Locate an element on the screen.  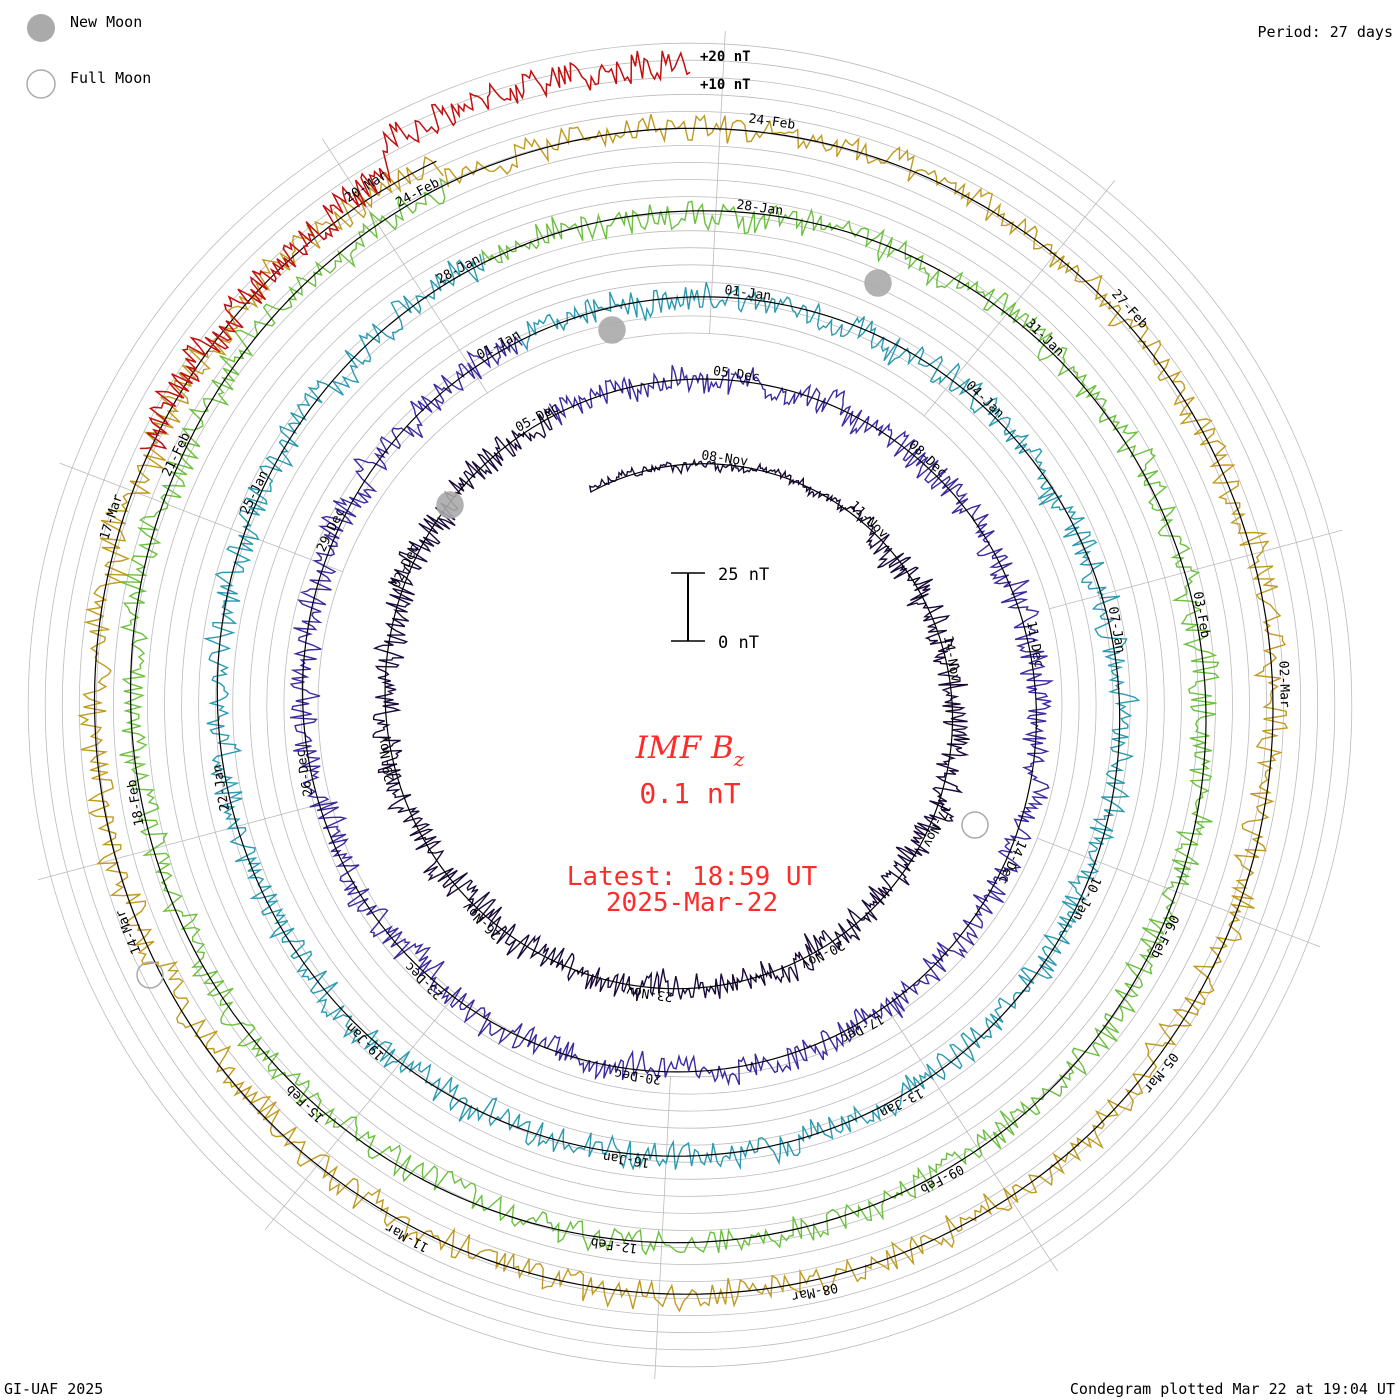
date-label: 23-Nov is located at coordinates (649, 992).